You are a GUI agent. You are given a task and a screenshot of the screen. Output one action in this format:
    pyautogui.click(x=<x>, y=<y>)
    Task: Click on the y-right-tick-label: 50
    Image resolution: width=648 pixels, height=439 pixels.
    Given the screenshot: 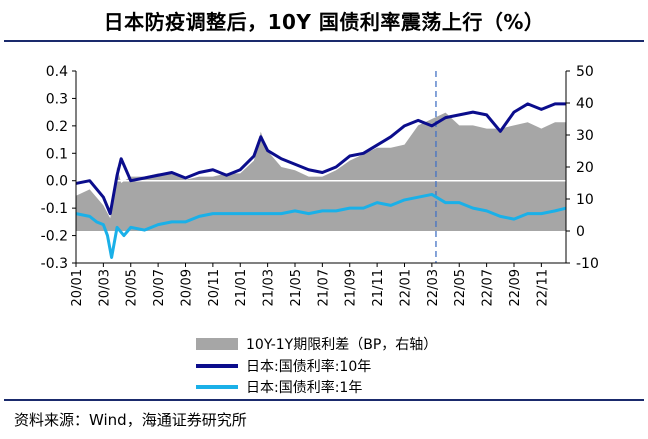 What is the action you would take?
    pyautogui.click(x=585, y=72)
    